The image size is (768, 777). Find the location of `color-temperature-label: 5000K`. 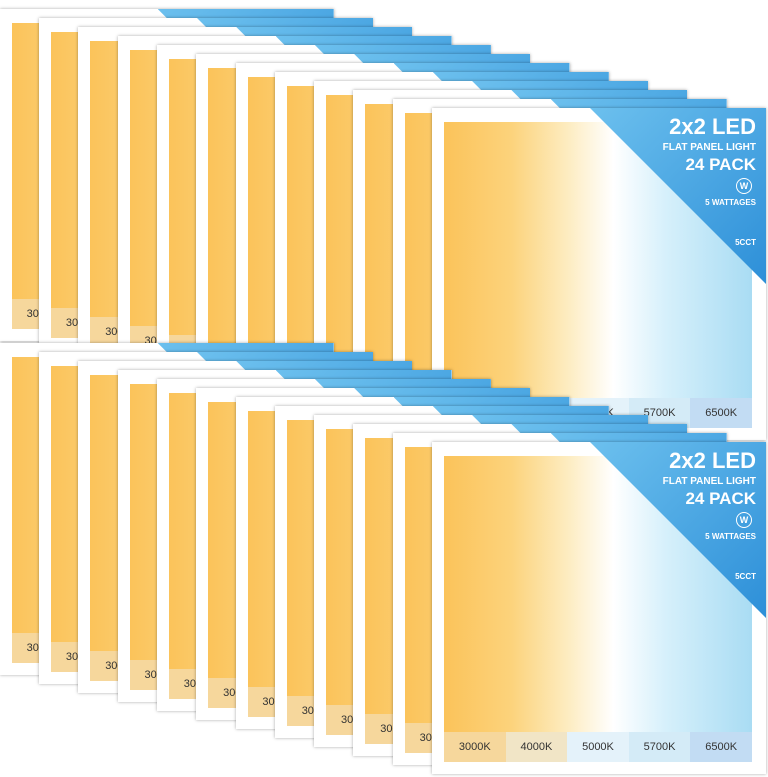

color-temperature-label: 5000K is located at coordinates (598, 747).